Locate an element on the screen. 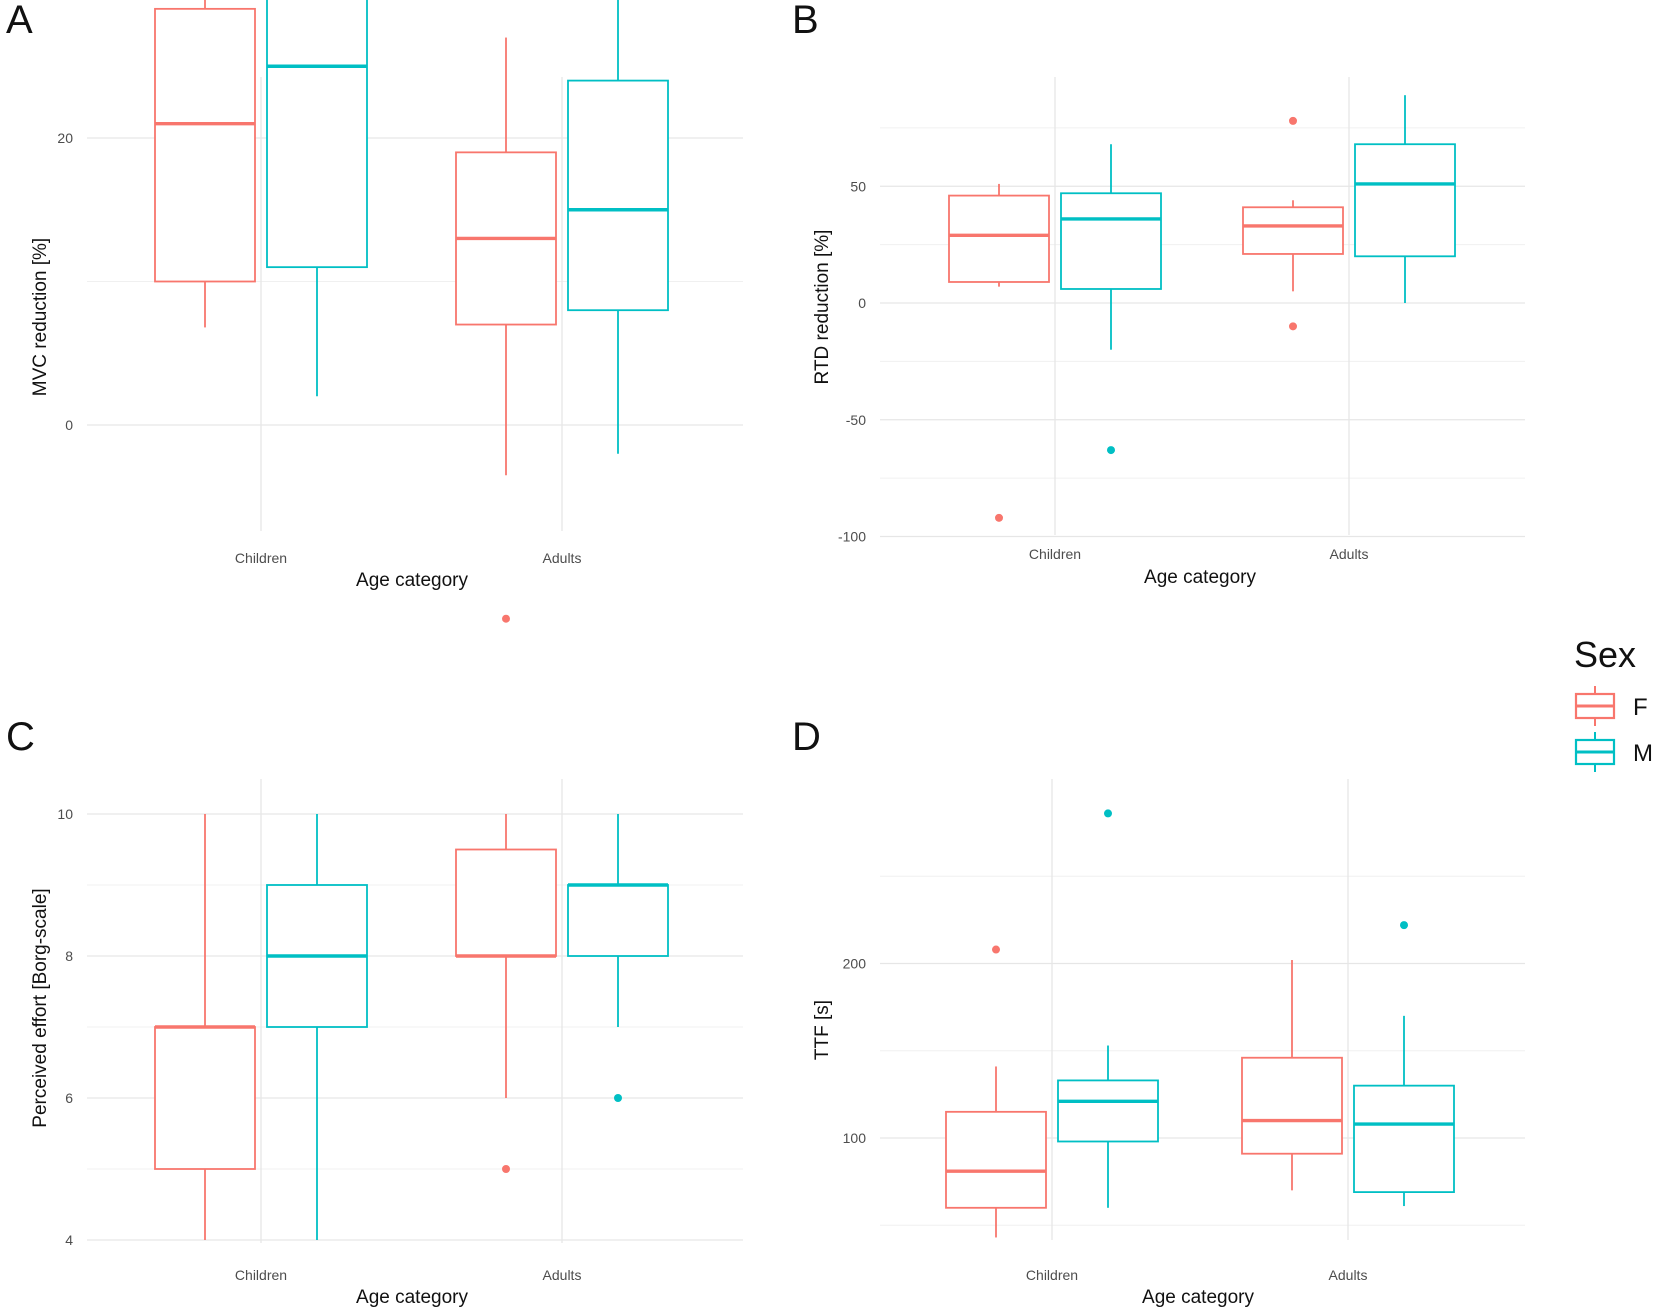 This screenshot has width=1654, height=1311. panel-d-ytick-label: 200 is located at coordinates (855, 964).